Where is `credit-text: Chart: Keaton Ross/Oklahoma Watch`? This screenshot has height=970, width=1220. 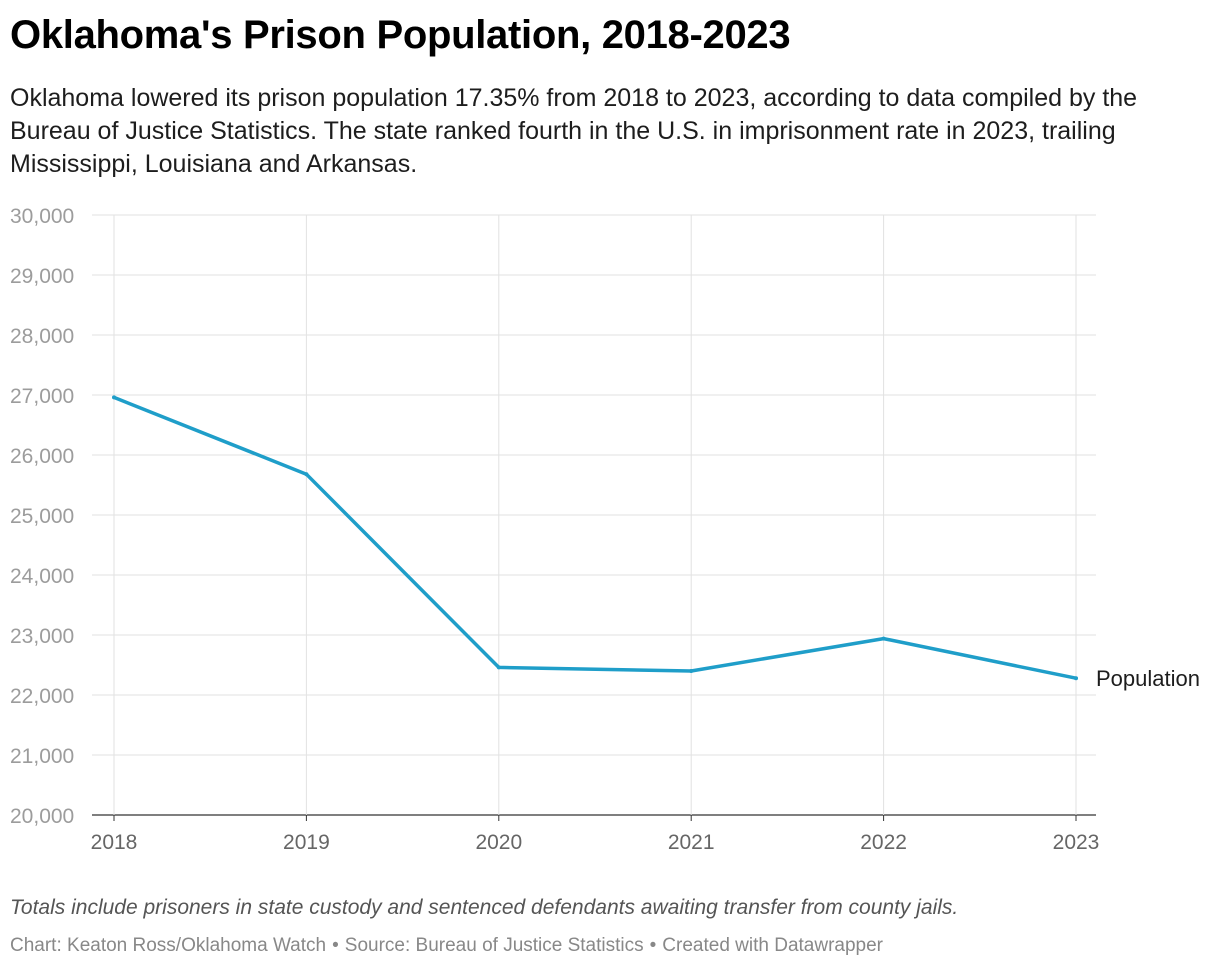
credit-text: Chart: Keaton Ross/Oklahoma Watch is located at coordinates (168, 945).